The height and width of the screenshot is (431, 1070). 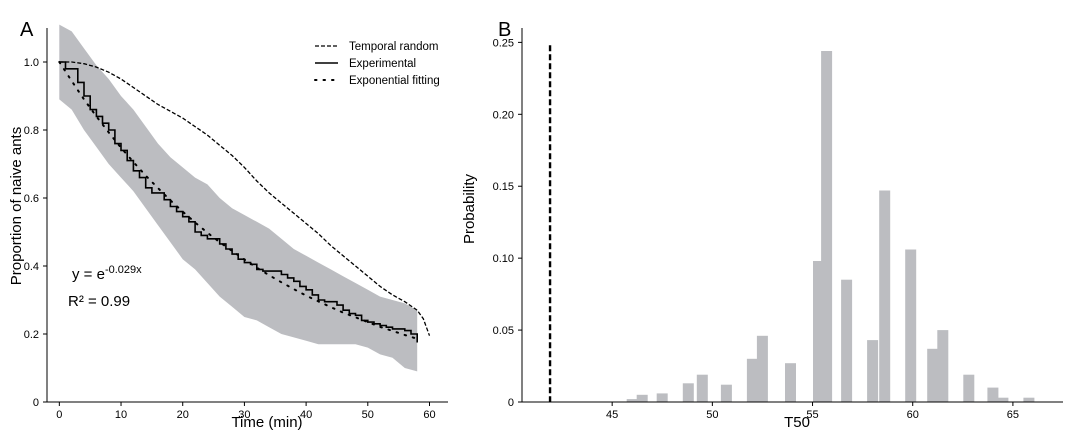 I want to click on x-tick-label-a: 30, so click(x=244, y=415).